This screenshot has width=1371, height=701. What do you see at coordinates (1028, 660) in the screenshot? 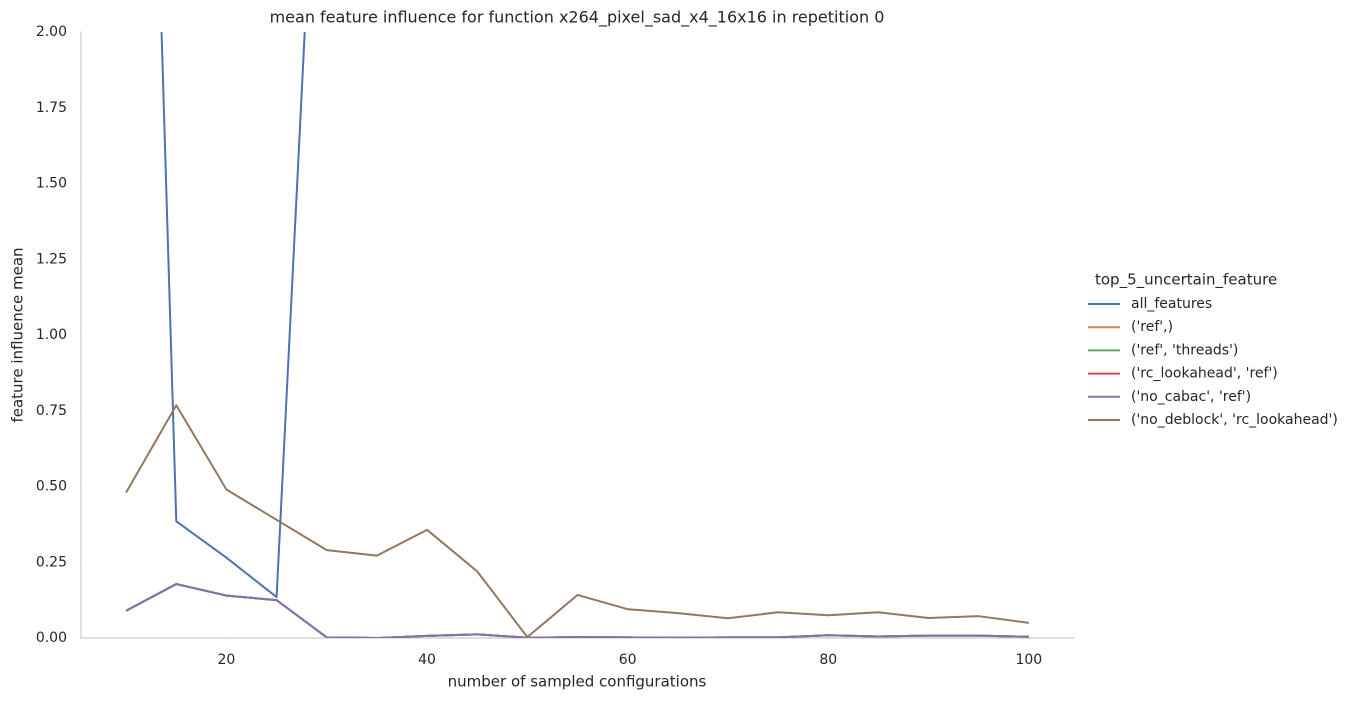
I see `x-tick-label: 100` at bounding box center [1028, 660].